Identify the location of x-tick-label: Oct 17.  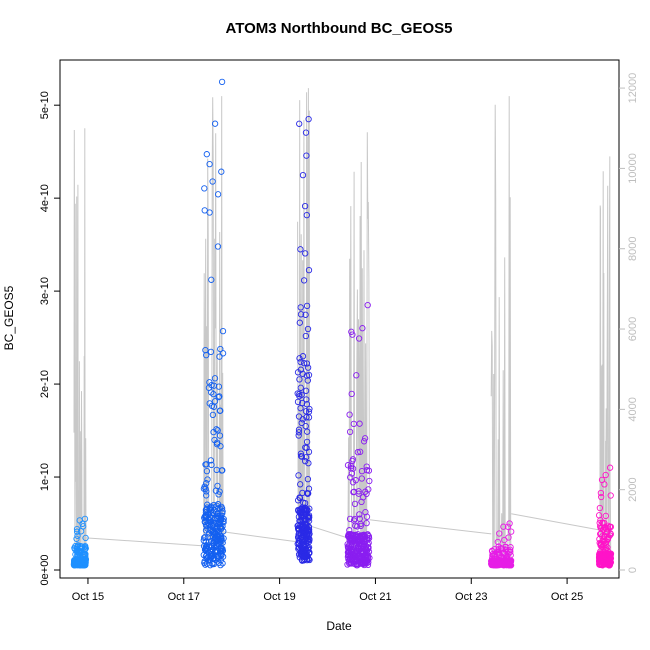
(184, 597).